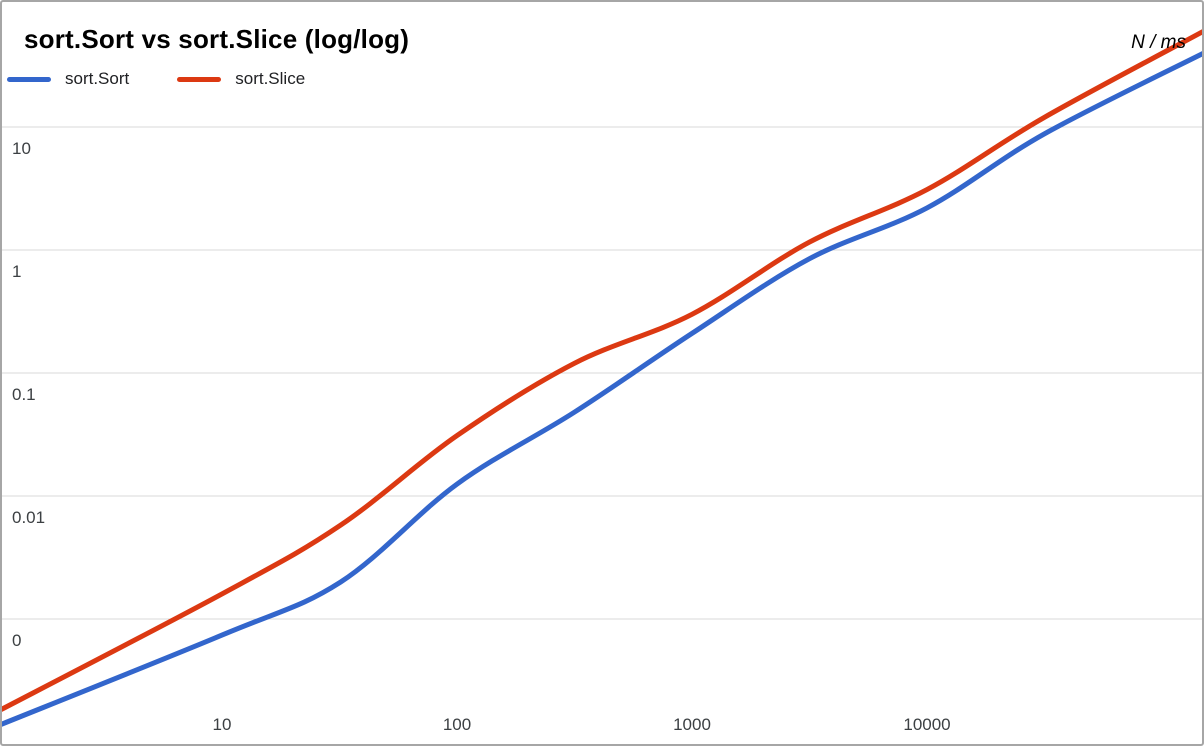 The width and height of the screenshot is (1204, 746). Describe the element at coordinates (16, 640) in the screenshot. I see `svg-text: 0` at that location.